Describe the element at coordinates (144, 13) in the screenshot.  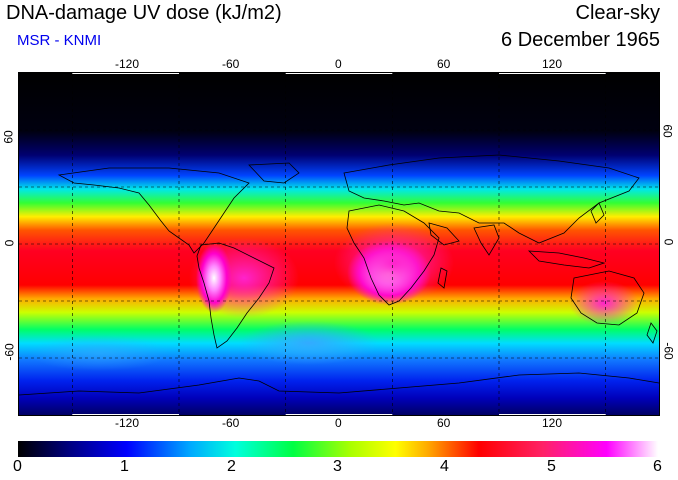
I see `page-title: DNA-damage UV dose (kJ/m2)` at that location.